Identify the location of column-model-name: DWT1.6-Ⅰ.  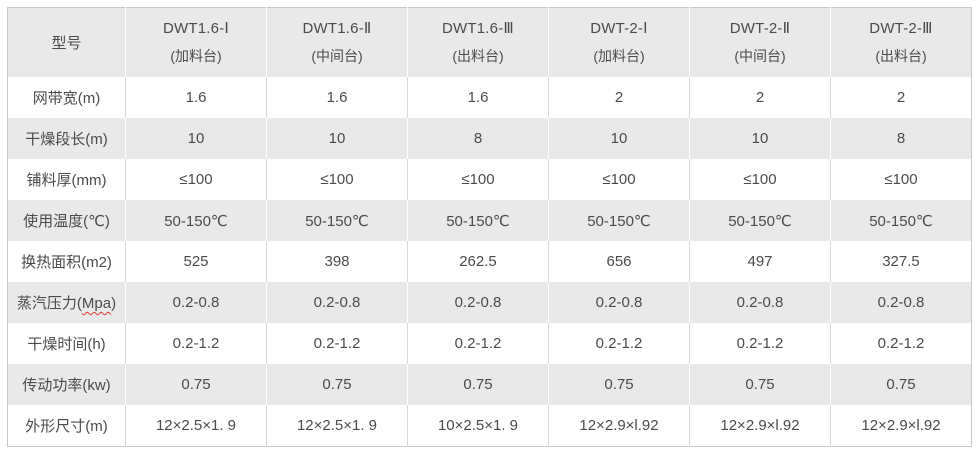
(196, 28).